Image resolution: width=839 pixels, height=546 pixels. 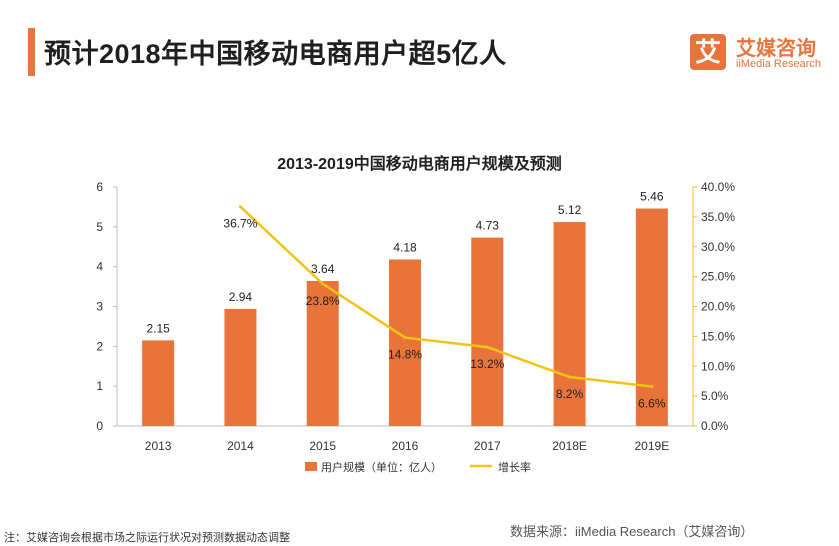 What do you see at coordinates (570, 394) in the screenshot?
I see `growth-rate-label: 8.2%` at bounding box center [570, 394].